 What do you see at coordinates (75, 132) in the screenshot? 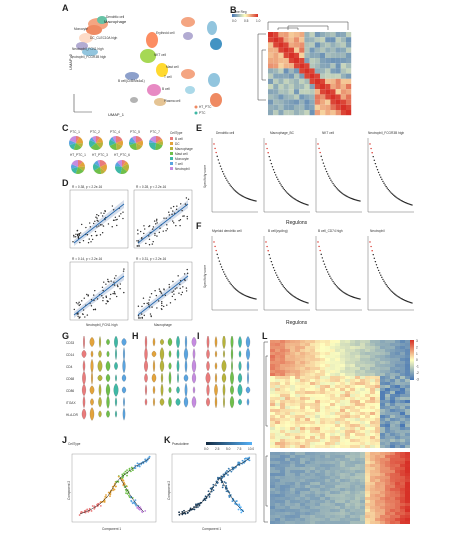
I see `pie-label-ptc1: PTC_1` at bounding box center [75, 132].